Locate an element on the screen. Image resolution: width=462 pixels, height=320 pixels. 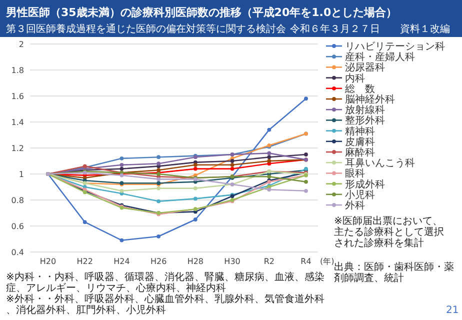
text: ※医師届出票において、主たる診療科として選択された診療科を集計 is located at coordinates (389, 232).